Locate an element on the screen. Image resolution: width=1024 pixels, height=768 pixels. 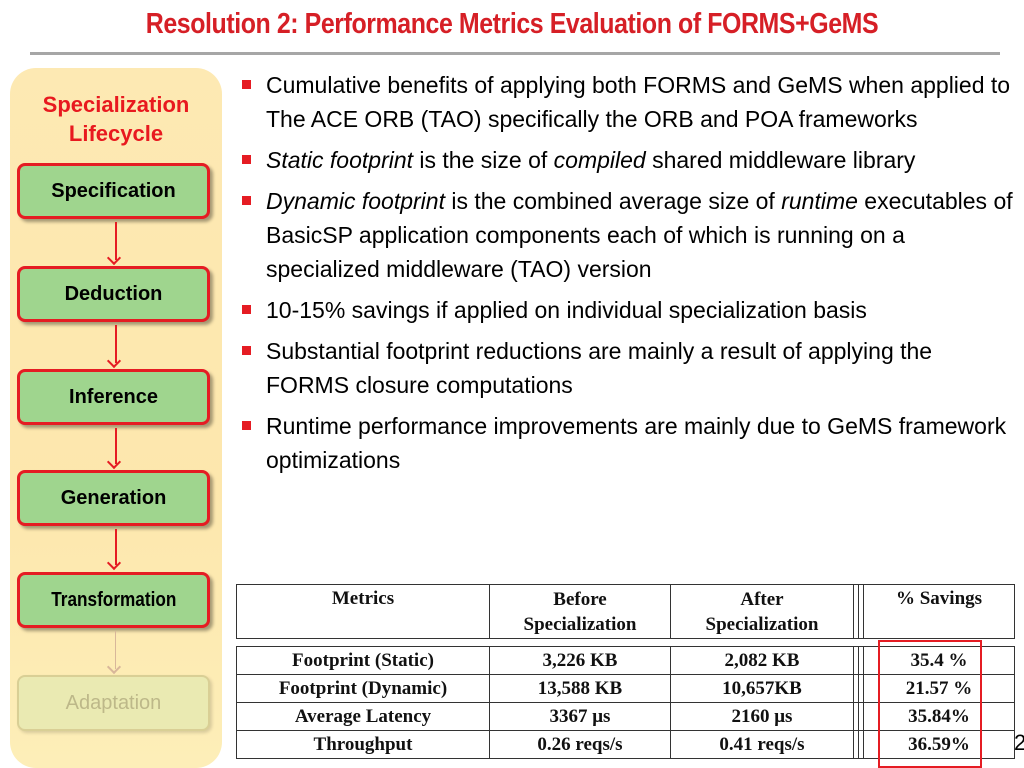
lifecycle-title-line2: Lifecycle is located at coordinates (116, 133).